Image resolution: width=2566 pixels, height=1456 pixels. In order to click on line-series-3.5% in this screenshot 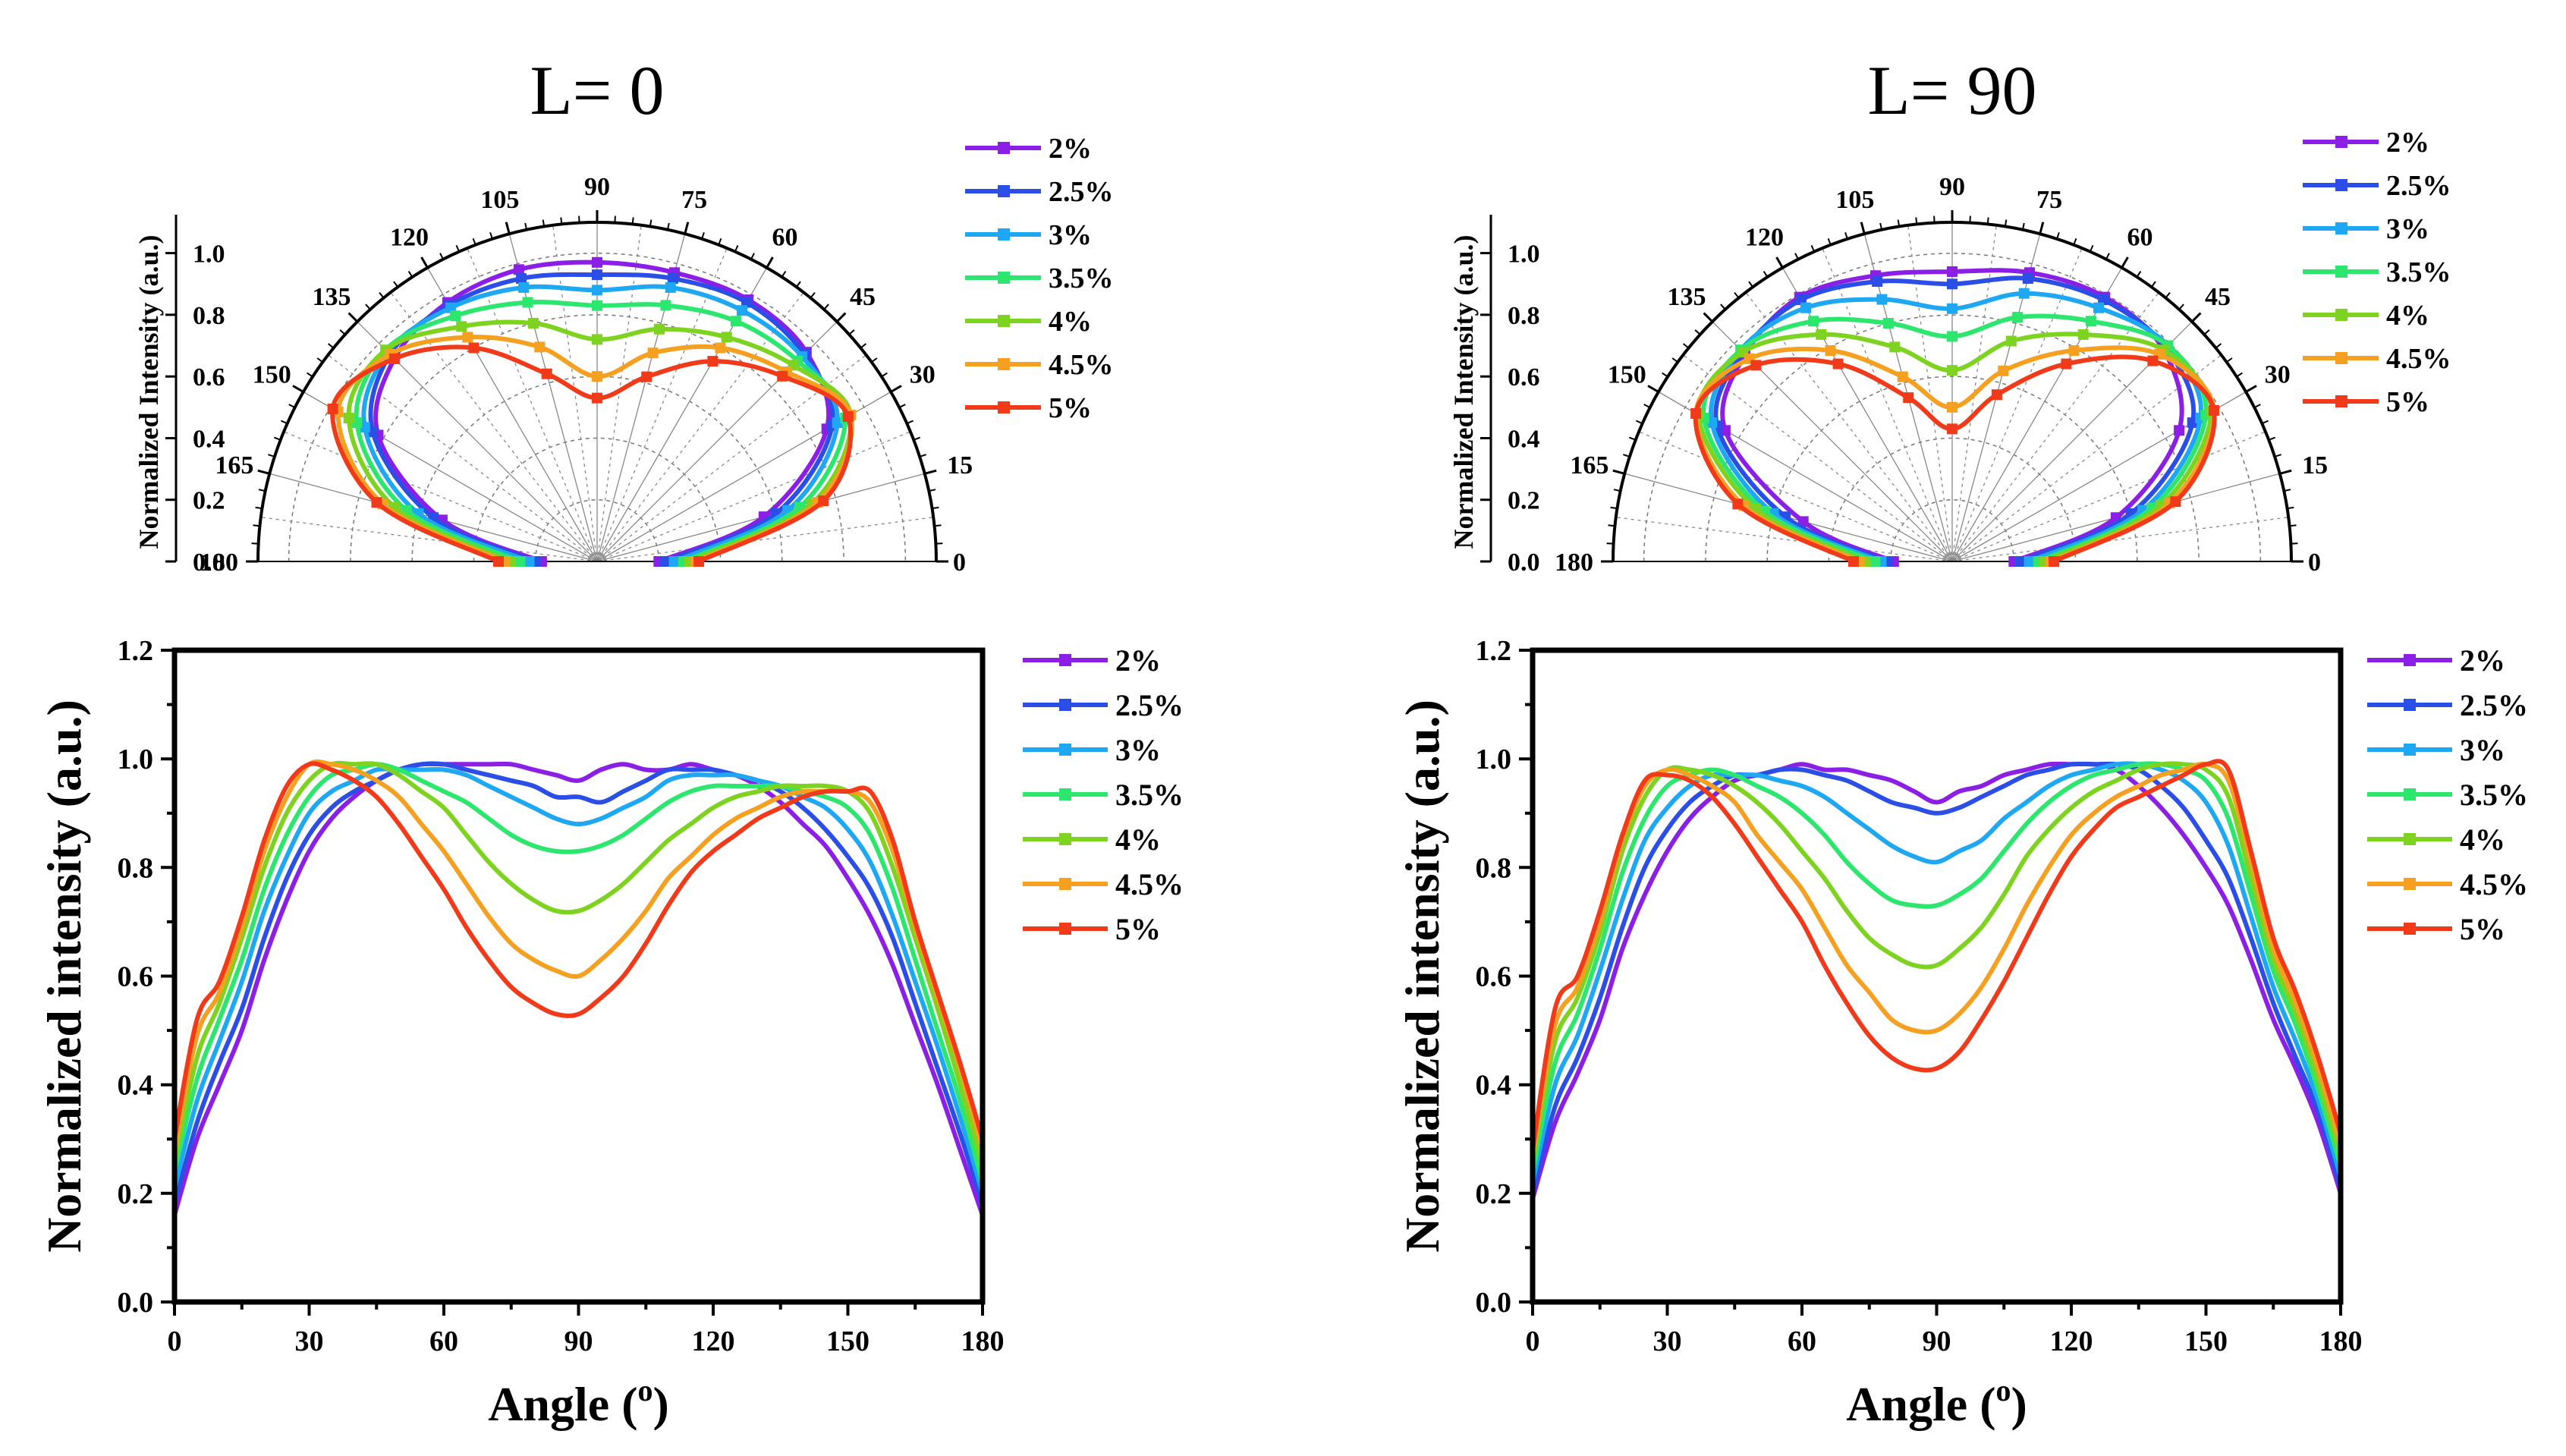, I will do `click(578, 973)`.